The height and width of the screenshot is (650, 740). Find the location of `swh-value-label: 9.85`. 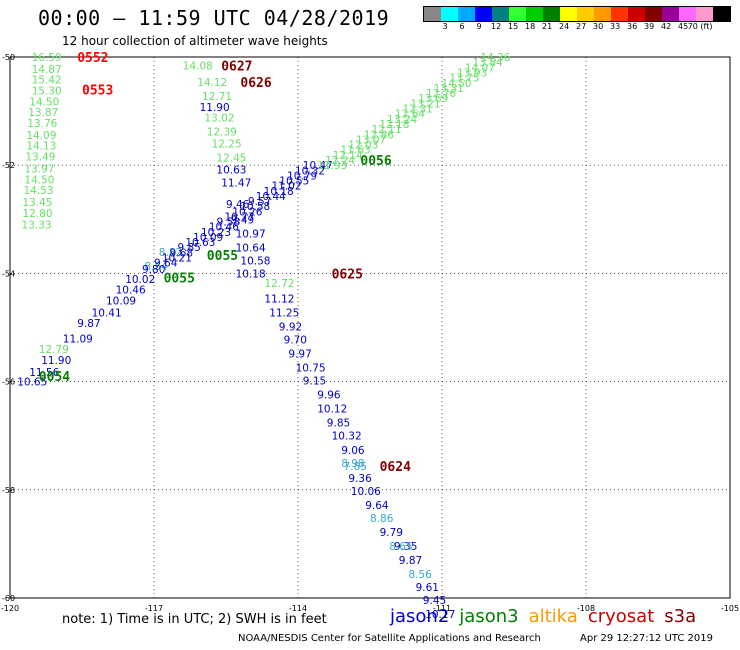

swh-value-label: 9.85 is located at coordinates (338, 424).